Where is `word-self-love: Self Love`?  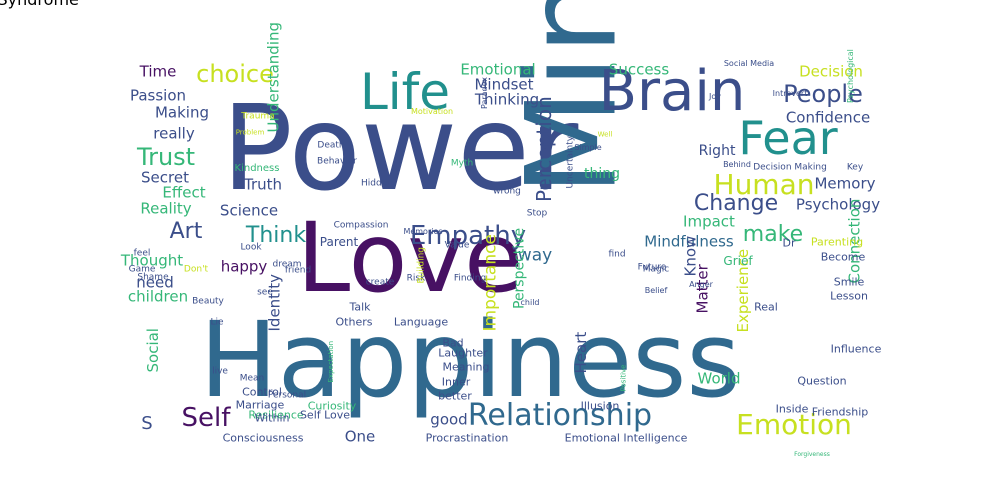 word-self-love: Self Love is located at coordinates (325, 415).